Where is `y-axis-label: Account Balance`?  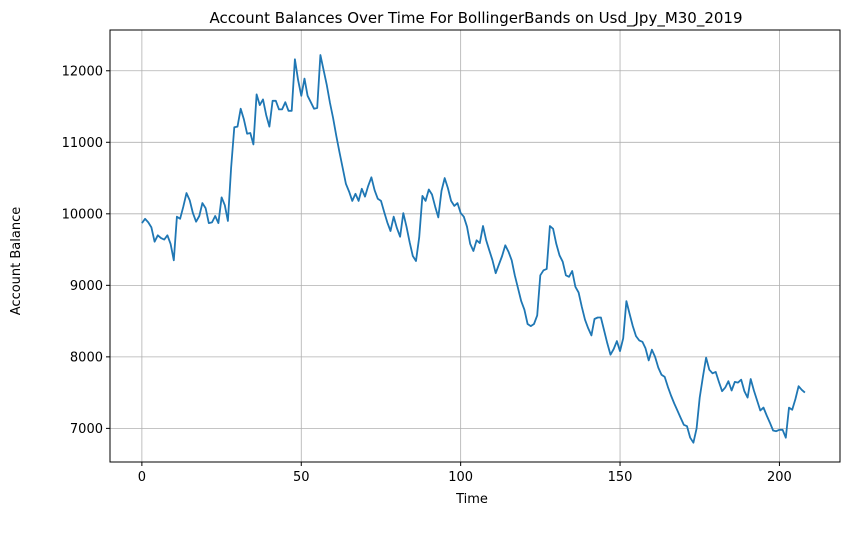
y-axis-label: Account Balance is located at coordinates (16, 261).